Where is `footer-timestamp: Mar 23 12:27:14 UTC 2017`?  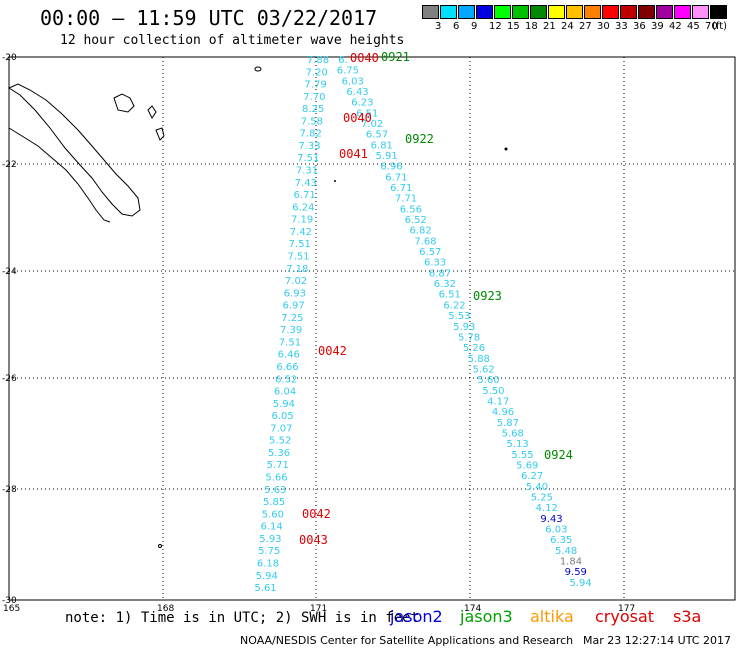 footer-timestamp: Mar 23 12:27:14 UTC 2017 is located at coordinates (657, 640).